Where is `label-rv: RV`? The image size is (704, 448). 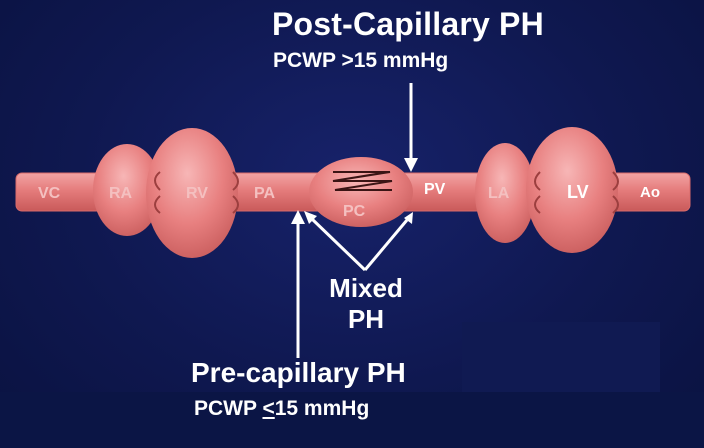
label-rv: RV is located at coordinates (197, 193).